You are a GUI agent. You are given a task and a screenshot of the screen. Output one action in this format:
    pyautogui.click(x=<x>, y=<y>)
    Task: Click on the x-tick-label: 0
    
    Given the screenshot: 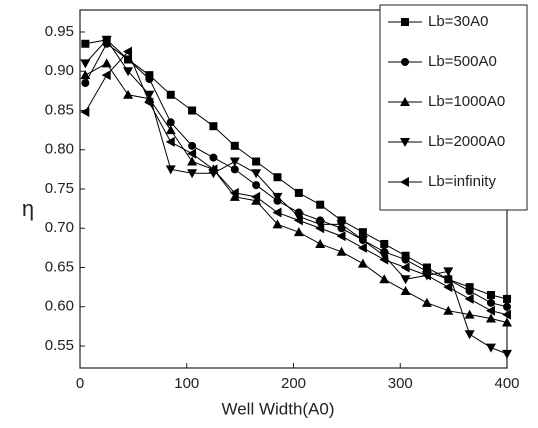 What is the action you would take?
    pyautogui.click(x=80, y=383)
    